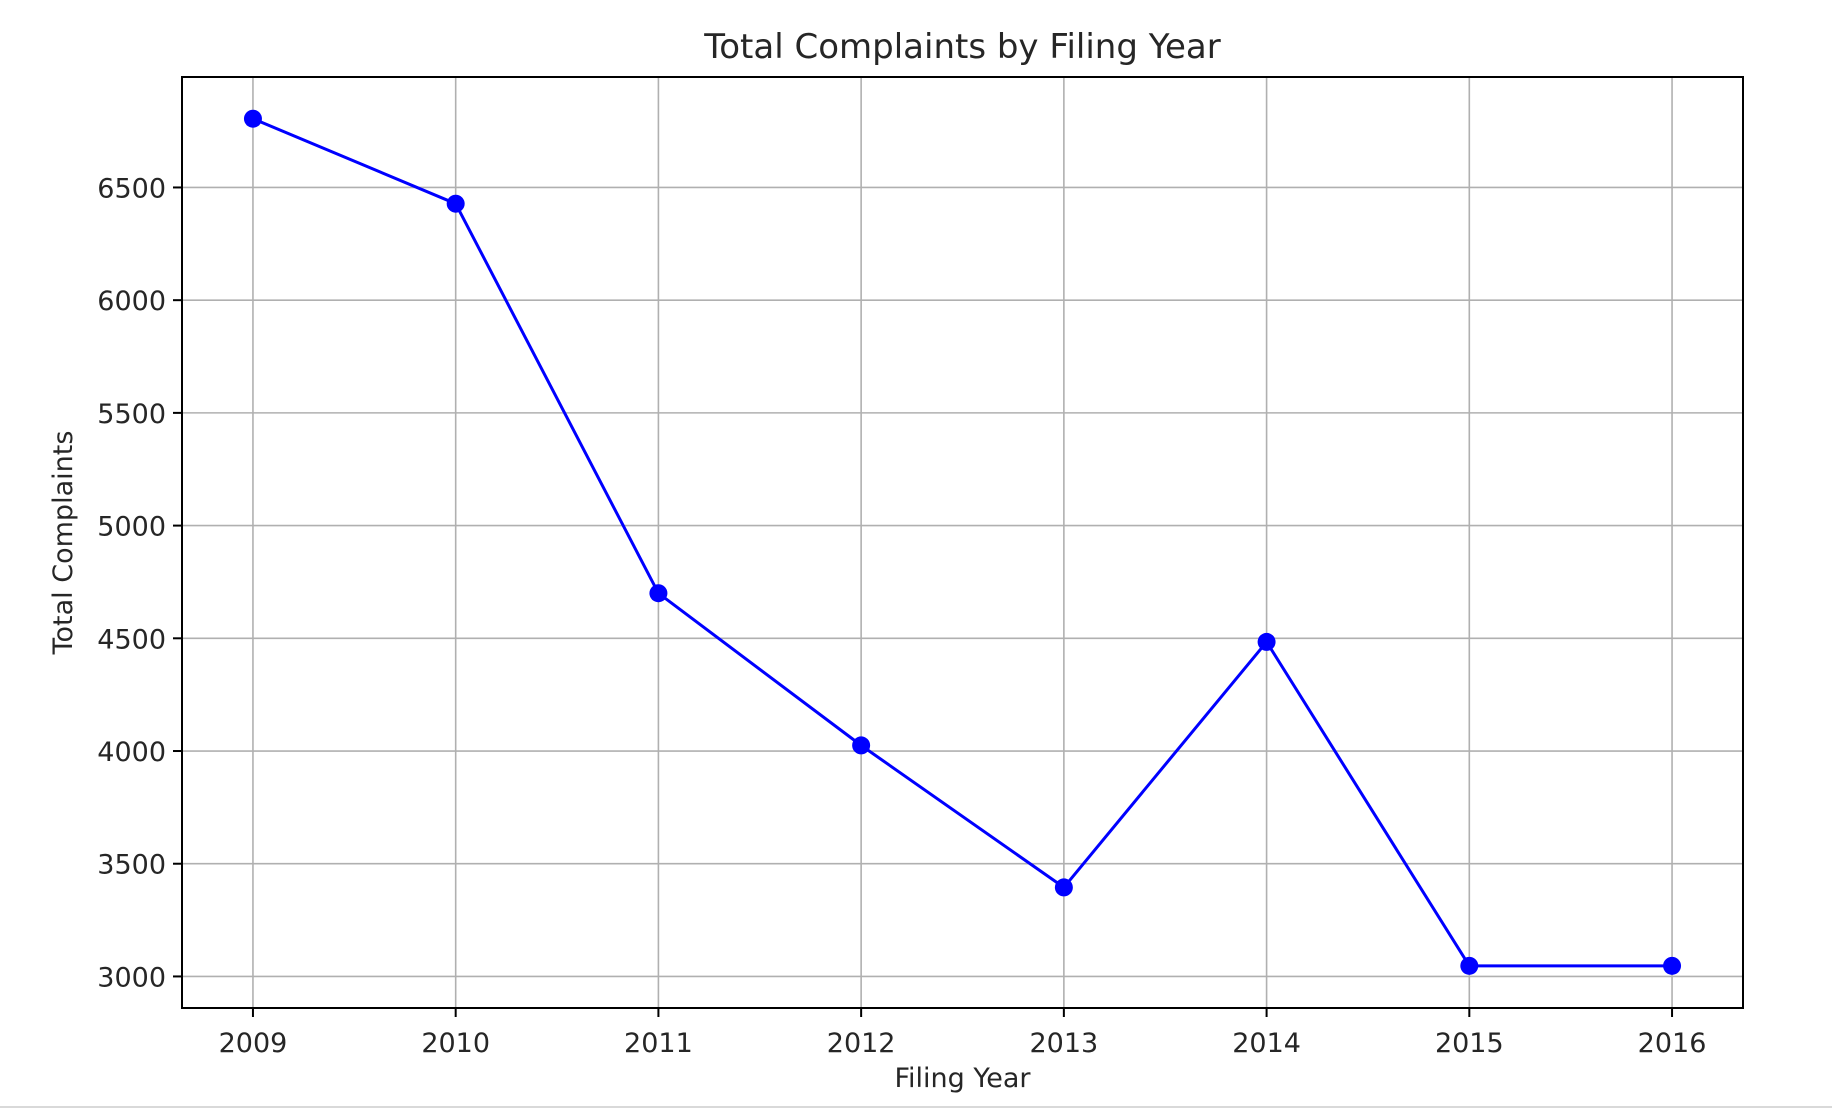 This screenshot has width=1832, height=1114. What do you see at coordinates (1266, 1043) in the screenshot?
I see `x-tick-label: 2014` at bounding box center [1266, 1043].